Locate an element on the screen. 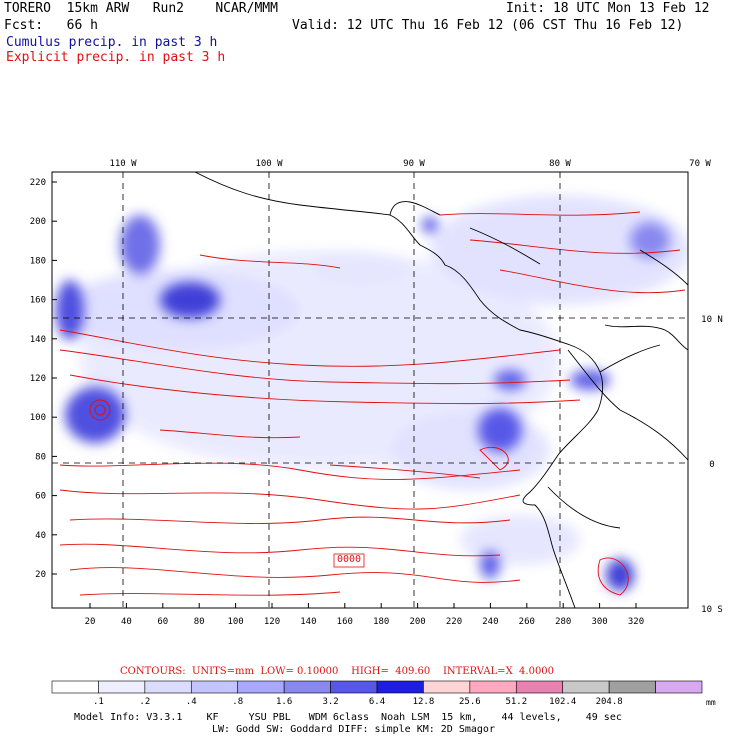 The image size is (740, 740). colorbar: .1 .2 .4 .8 1.6 3.2 6.4 12.8 25.6 51.2 102.4 204.8 is located at coordinates (377, 693).